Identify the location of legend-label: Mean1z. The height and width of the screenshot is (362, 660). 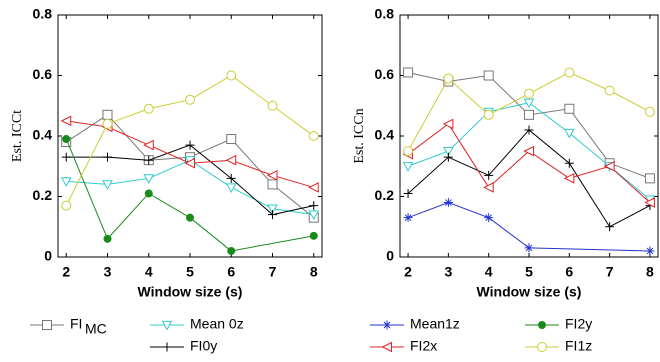
(435, 324).